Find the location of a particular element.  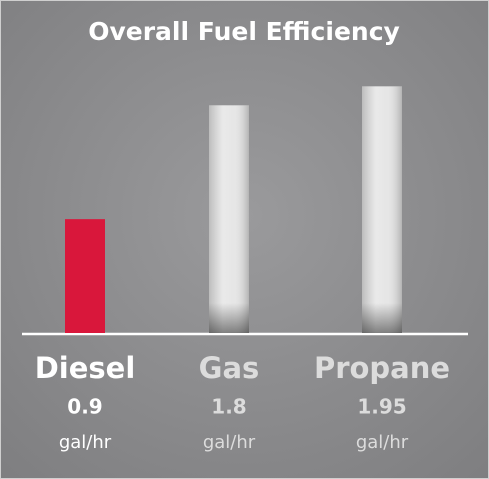

value-label: 0.9 is located at coordinates (84, 407).